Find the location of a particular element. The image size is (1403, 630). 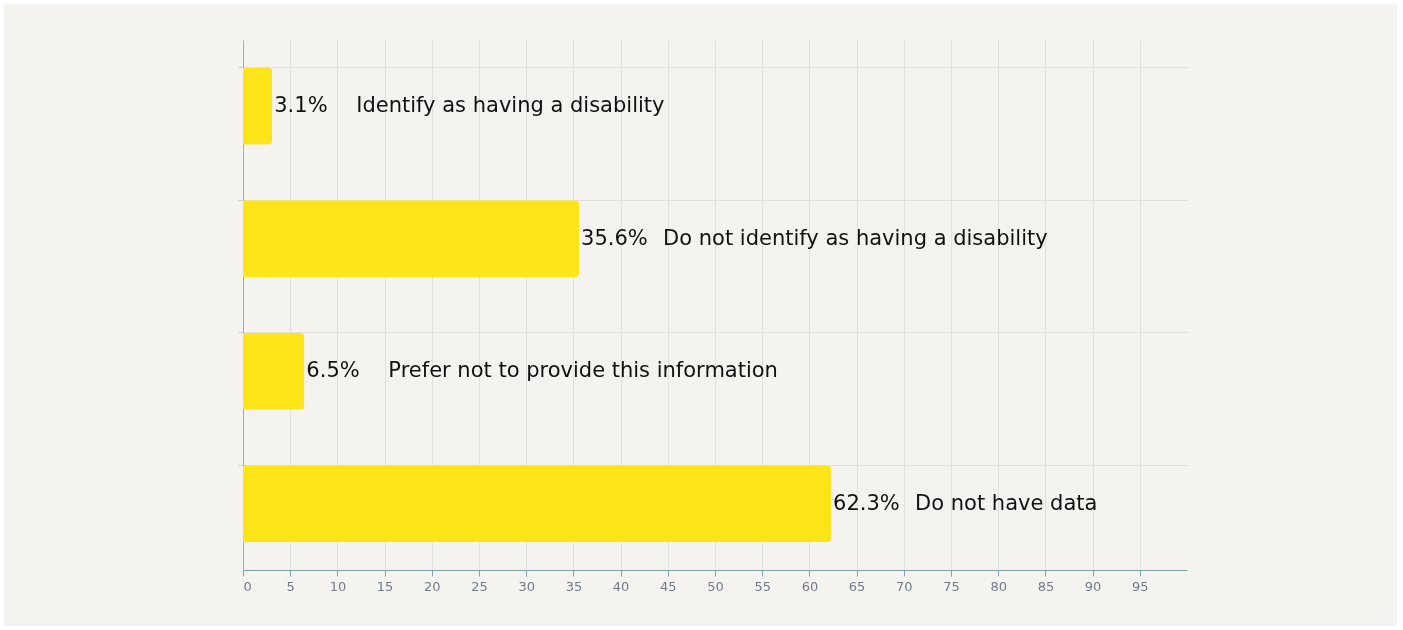

x-tick-label: 85 is located at coordinates (1046, 586).